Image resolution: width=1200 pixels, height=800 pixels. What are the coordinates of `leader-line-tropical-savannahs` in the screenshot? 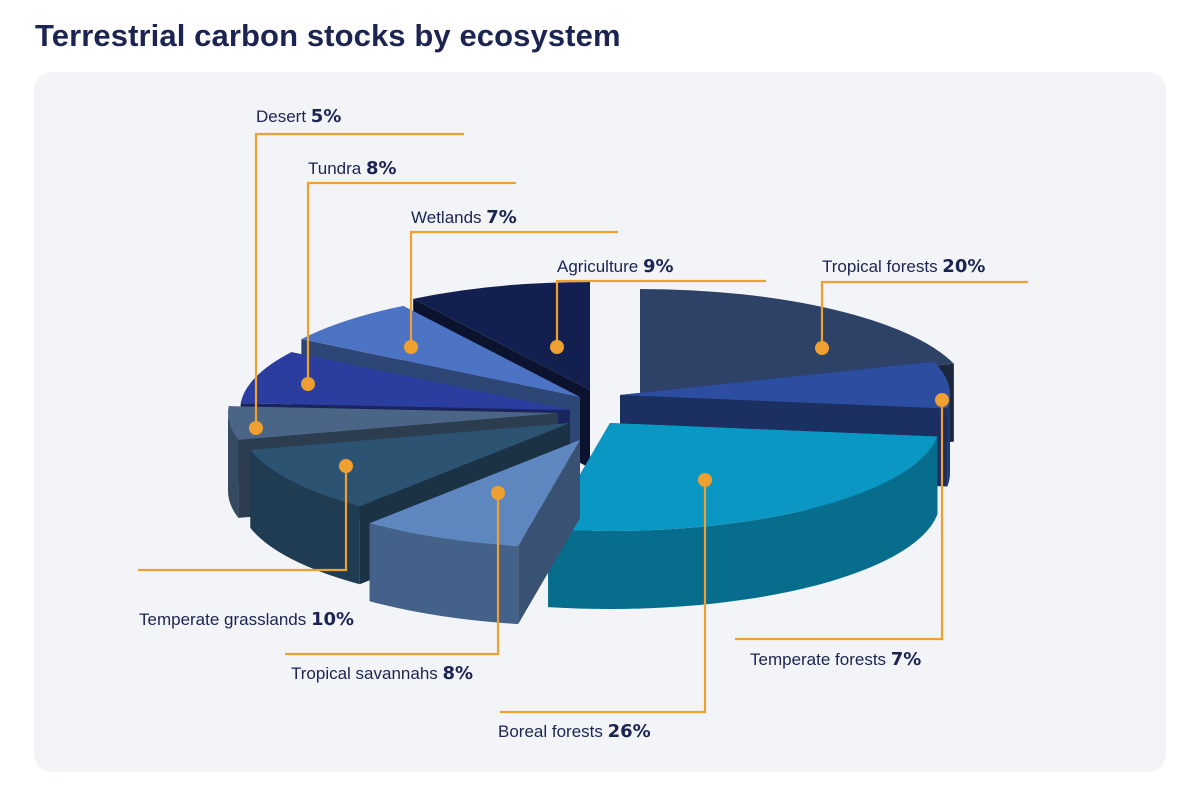 It's located at (392, 574).